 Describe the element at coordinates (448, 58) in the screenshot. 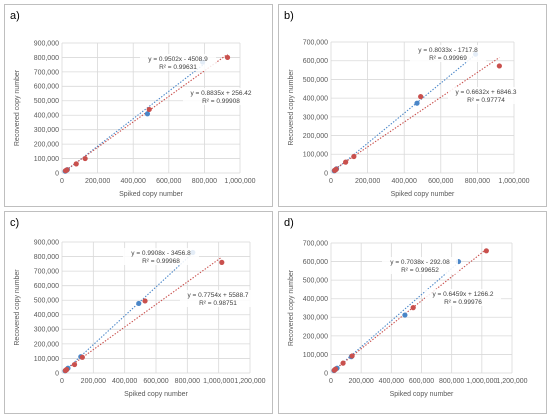

I see `r-squared-label: R² = 0.99969` at that location.